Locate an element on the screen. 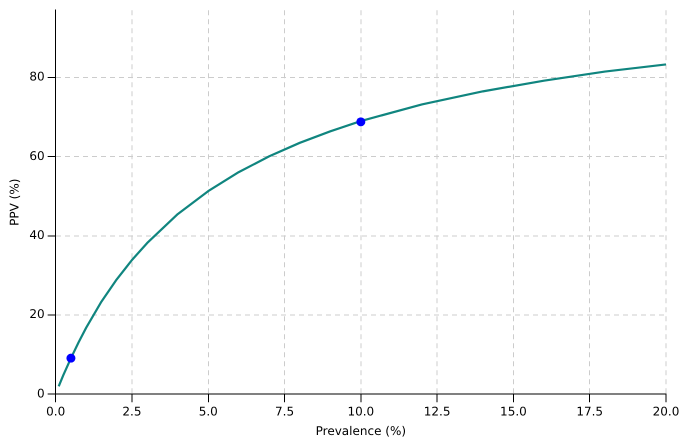 The image size is (700, 441). x-tick-label: 17.5 is located at coordinates (590, 411).